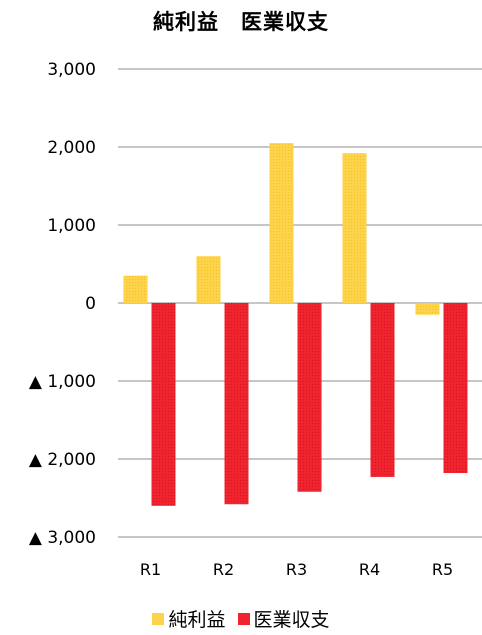 The width and height of the screenshot is (482, 635). Describe the element at coordinates (442, 569) in the screenshot. I see `x-tick-label: R5` at that location.